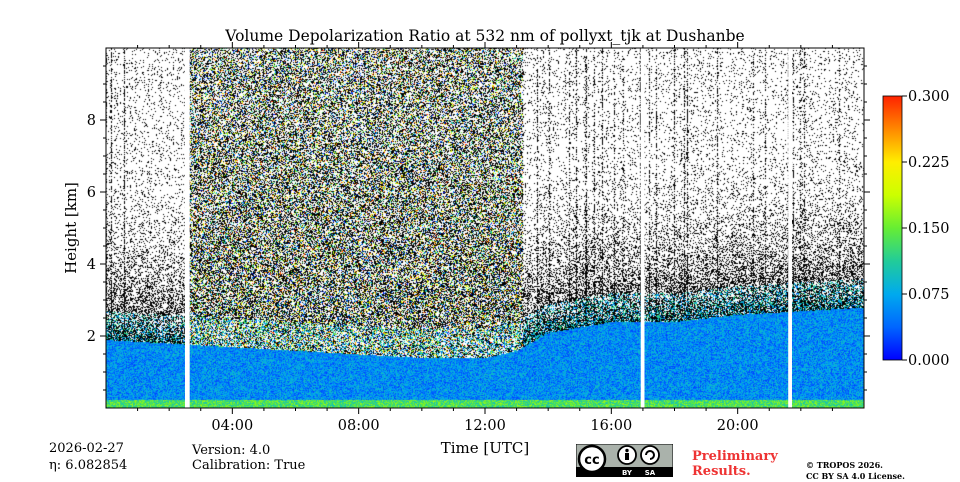 This screenshot has width=960, height=482. I want to click on colorbar-tick-label: 0.075, so click(929, 295).